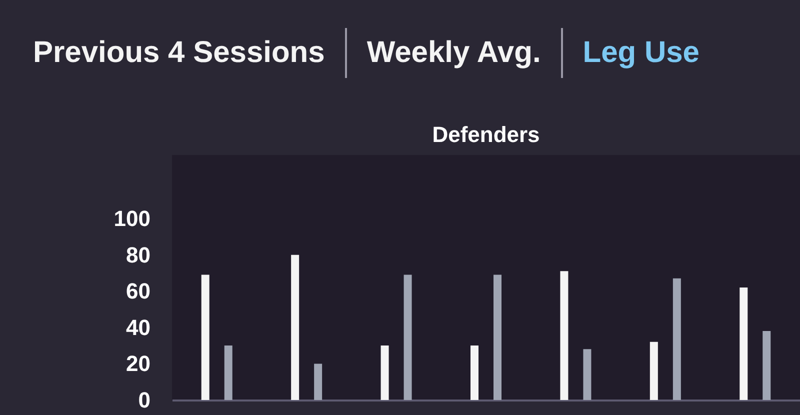 Image resolution: width=800 pixels, height=415 pixels. I want to click on y-tick-label: 20, so click(138, 363).